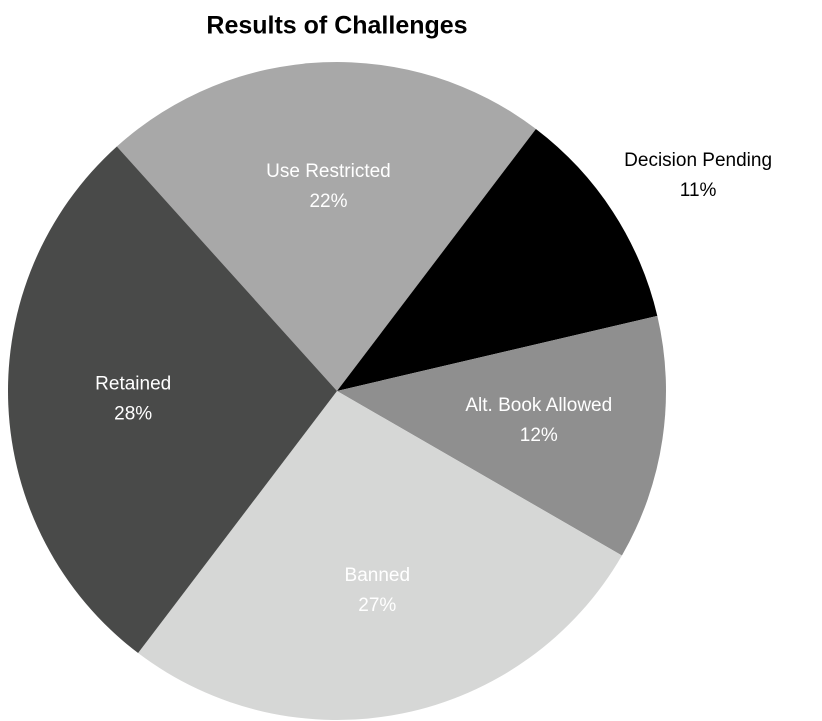 The image size is (822, 721). Describe the element at coordinates (328, 201) in the screenshot. I see `slice-value-label: 22%` at that location.